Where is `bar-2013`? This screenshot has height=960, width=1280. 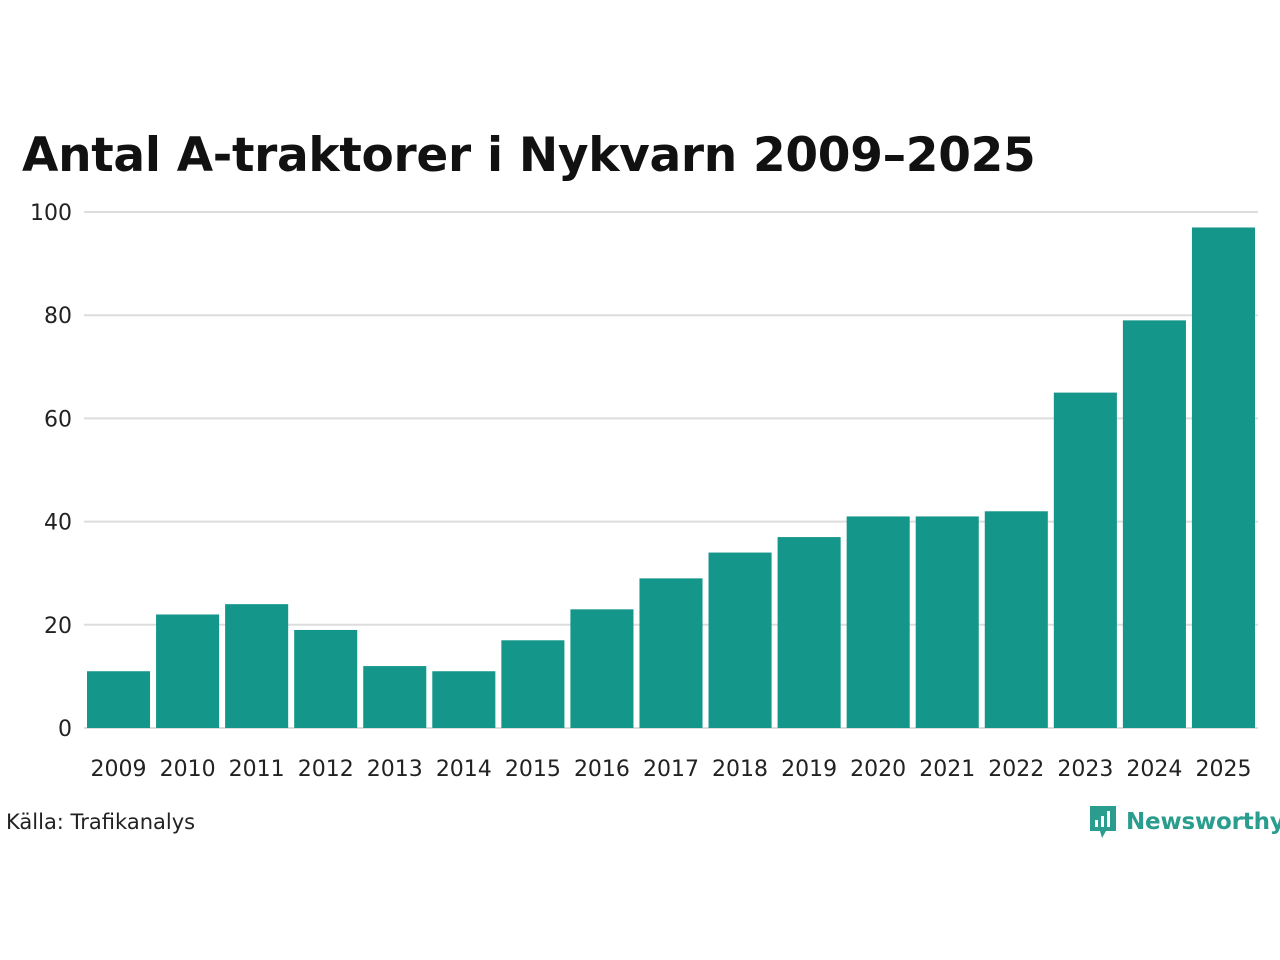 bar-2013 is located at coordinates (395, 697).